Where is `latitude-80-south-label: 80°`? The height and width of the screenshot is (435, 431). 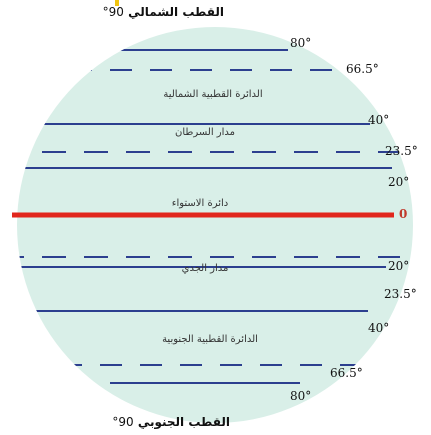 latitude-80-south-label: 80° is located at coordinates (301, 396).